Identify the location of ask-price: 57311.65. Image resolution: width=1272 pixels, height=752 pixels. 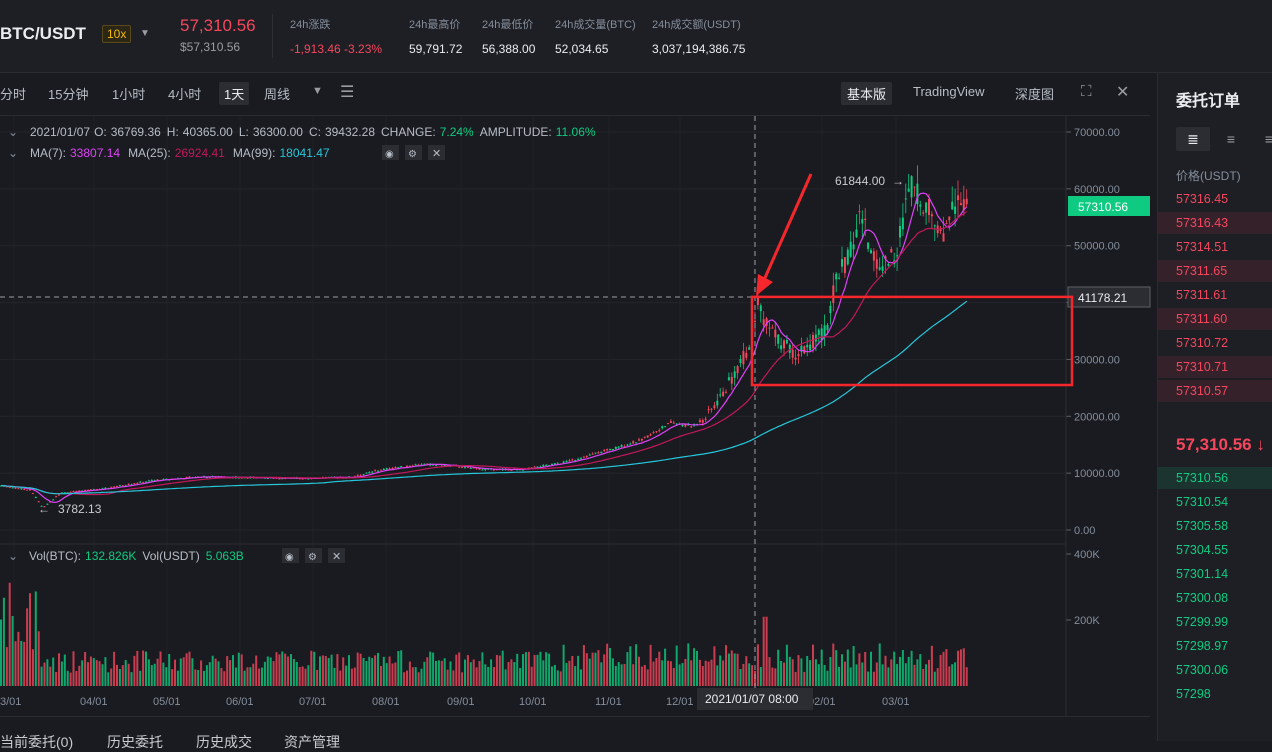
(1202, 271).